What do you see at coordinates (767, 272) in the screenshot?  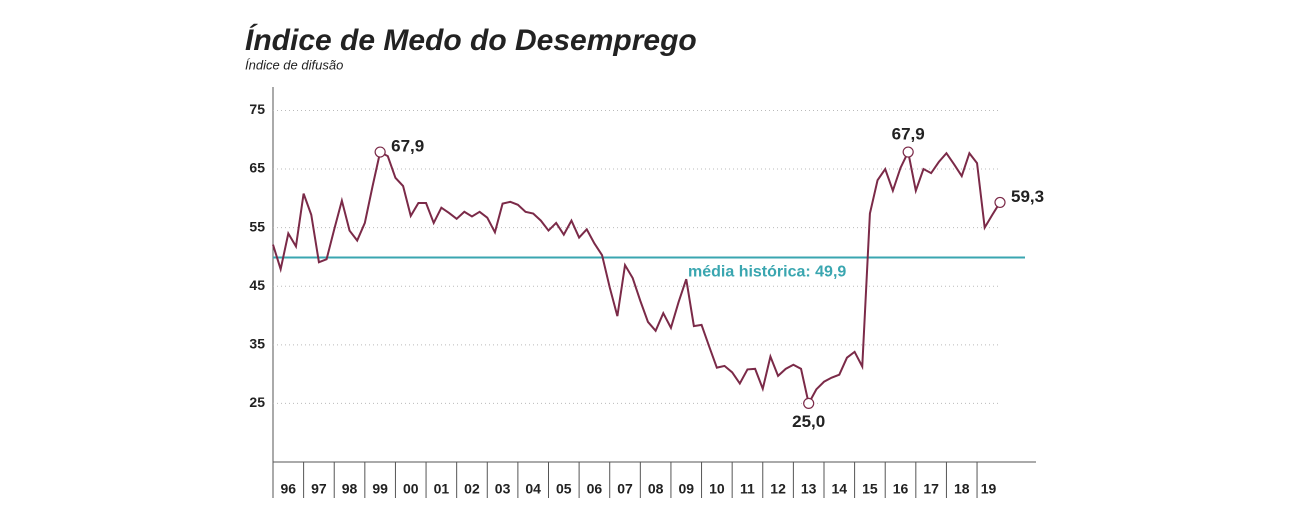 I see `reference-label: média histórica: 49,9` at bounding box center [767, 272].